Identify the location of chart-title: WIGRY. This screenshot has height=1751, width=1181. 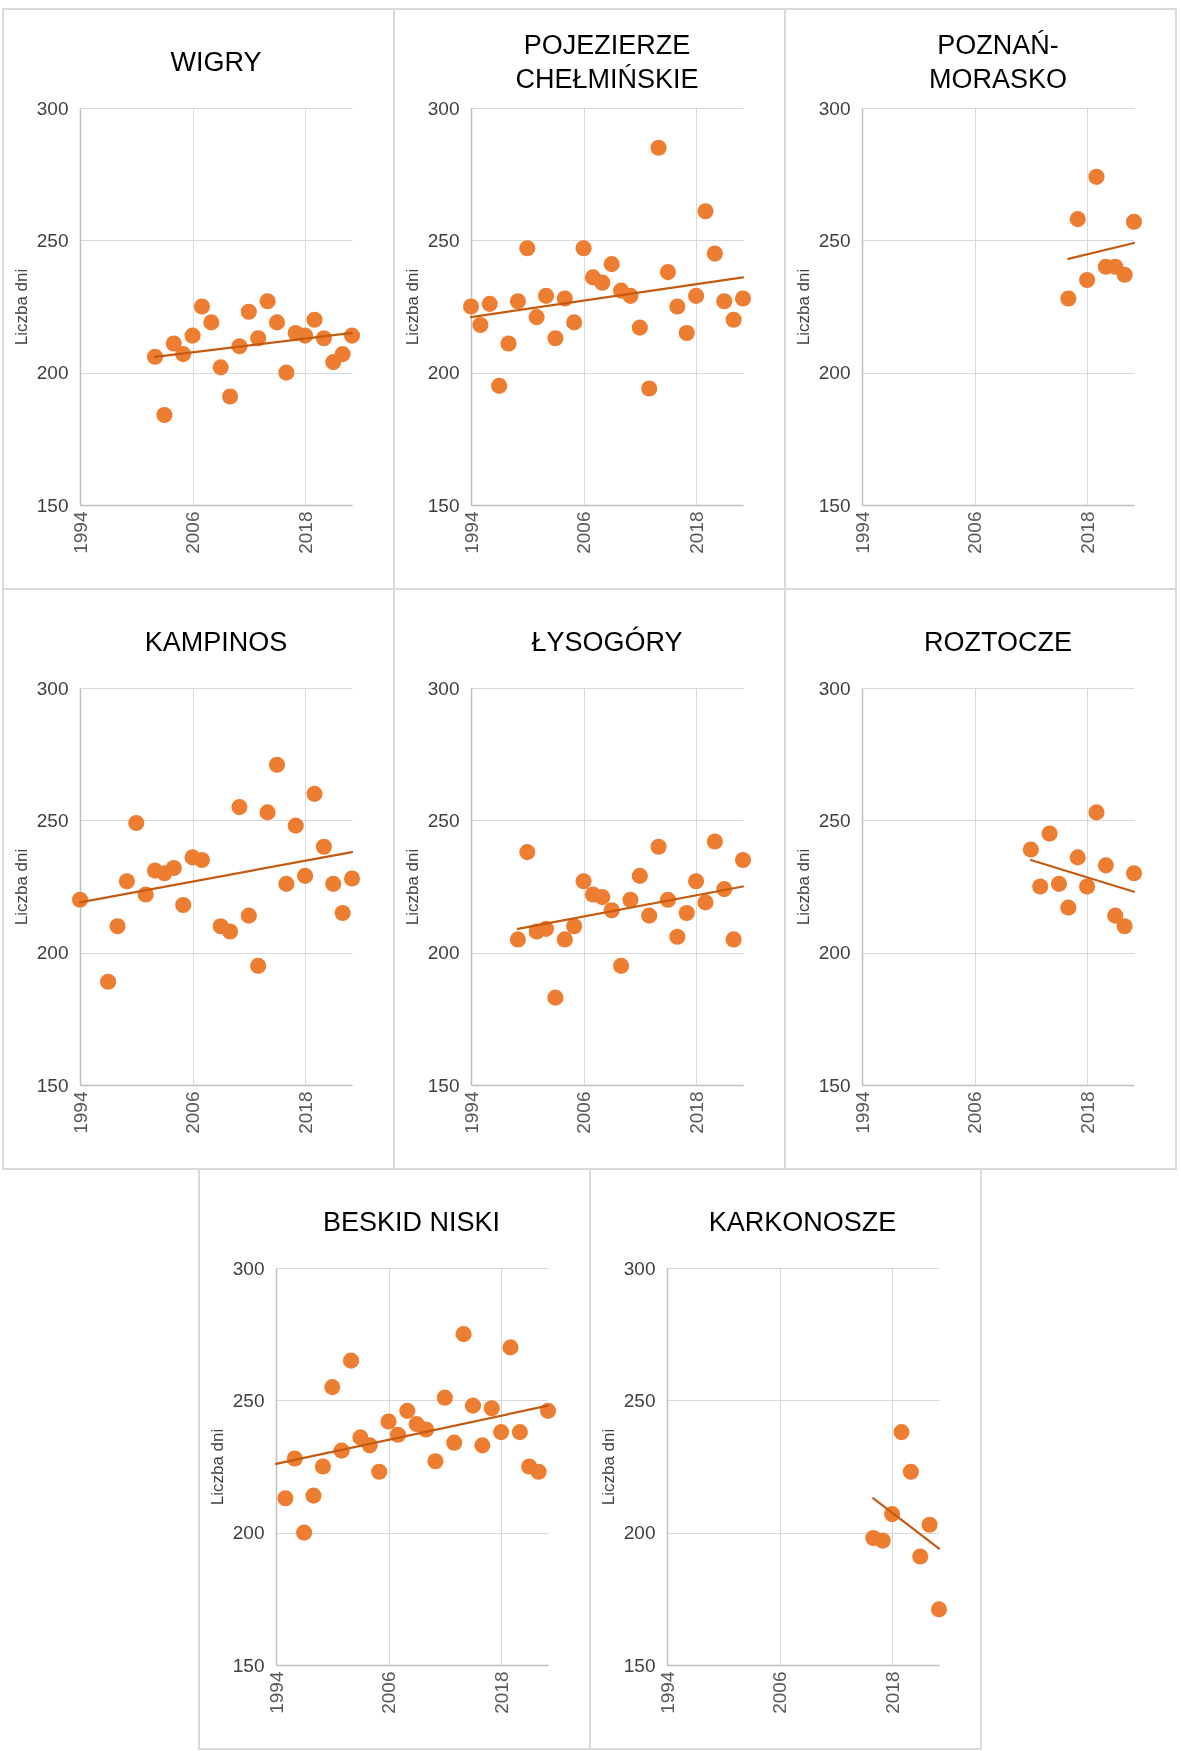
(216, 62).